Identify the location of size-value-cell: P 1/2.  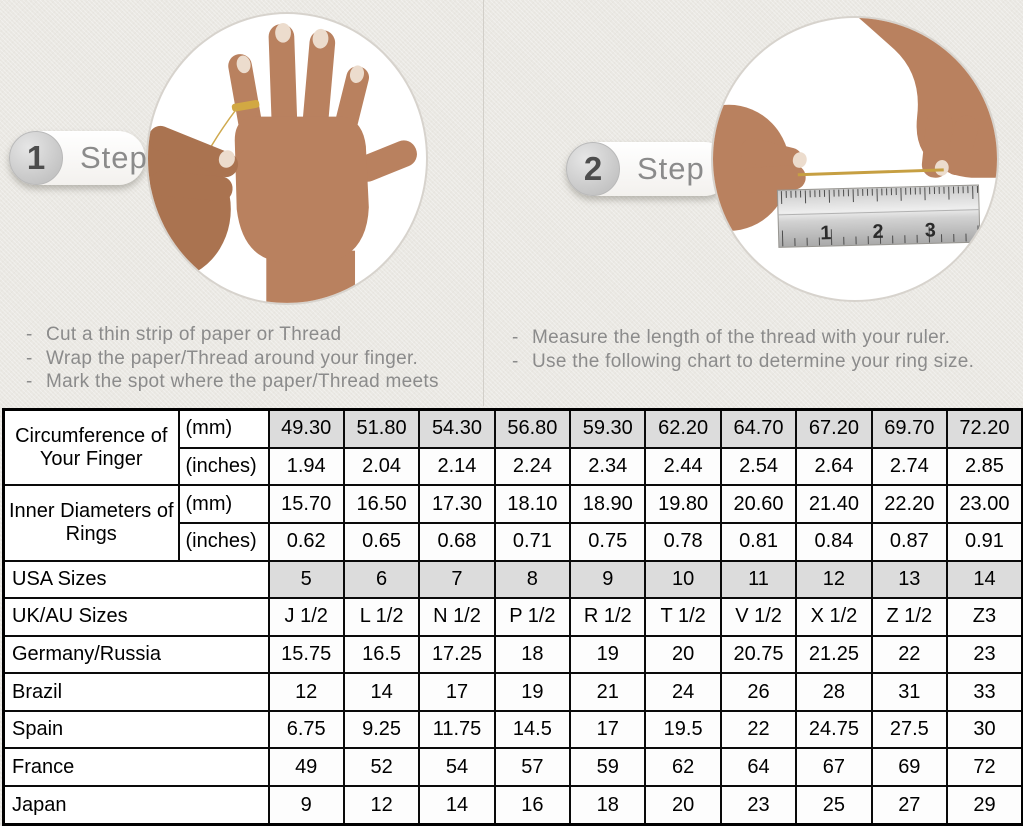
(532, 617).